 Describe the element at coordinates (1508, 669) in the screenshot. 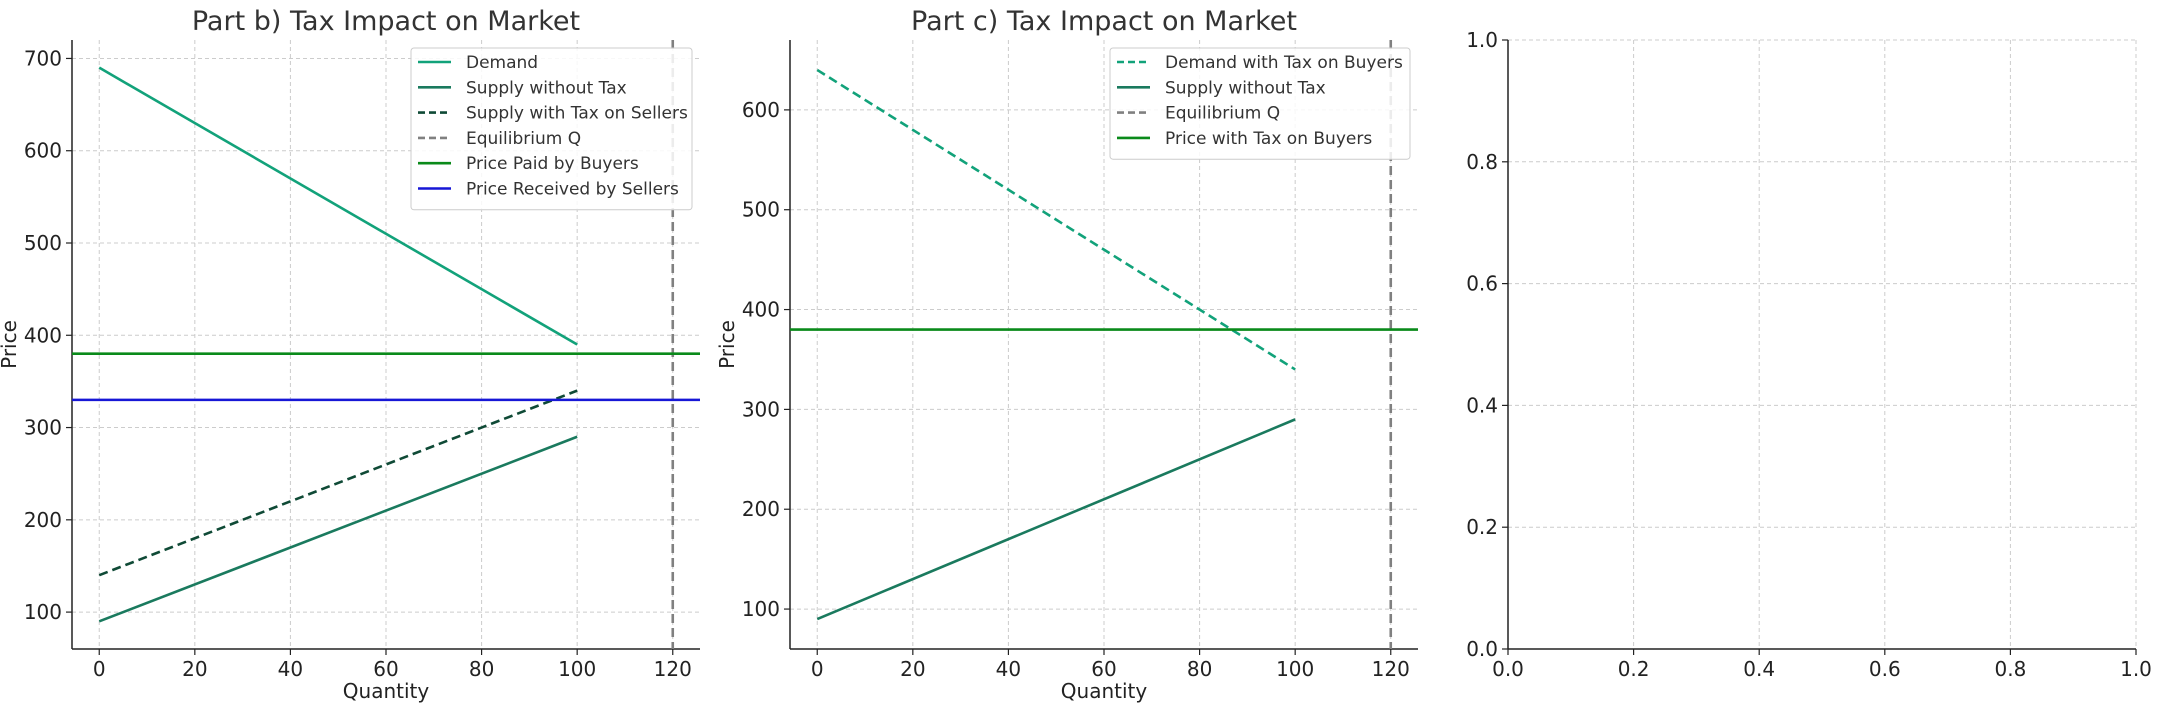

I see `x-tick-label: 0.0` at that location.